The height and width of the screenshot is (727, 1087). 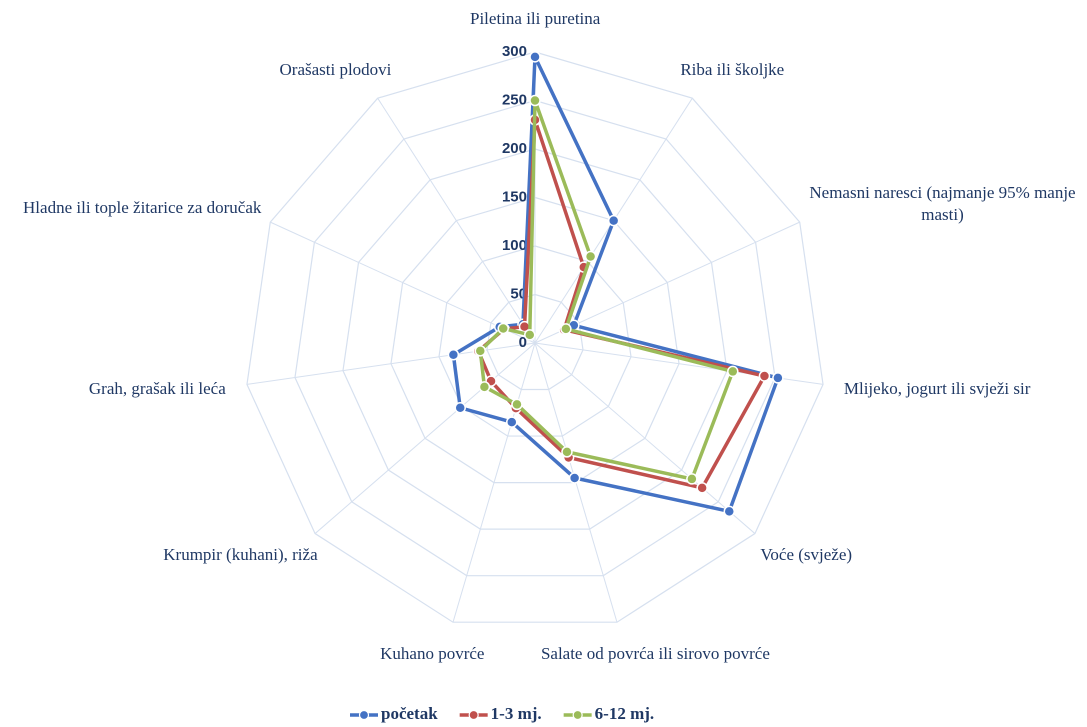 I want to click on y-tick-label: 200, so click(x=514, y=148).